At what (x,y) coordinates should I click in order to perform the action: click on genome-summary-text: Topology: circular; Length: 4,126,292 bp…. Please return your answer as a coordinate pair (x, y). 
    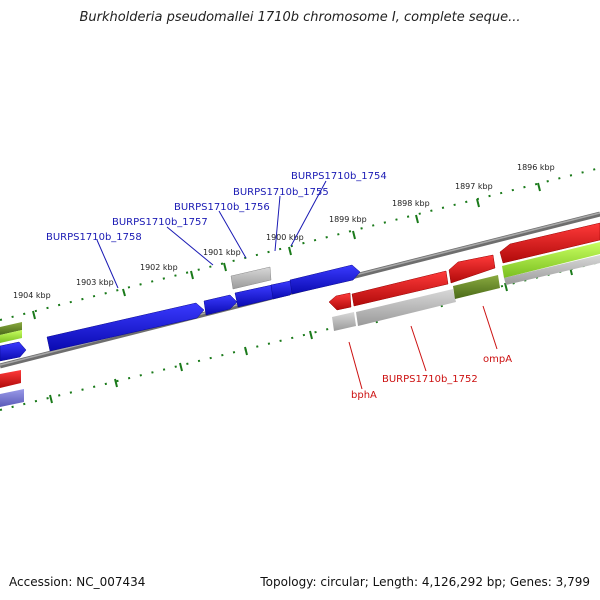
    Looking at the image, I should click on (425, 582).